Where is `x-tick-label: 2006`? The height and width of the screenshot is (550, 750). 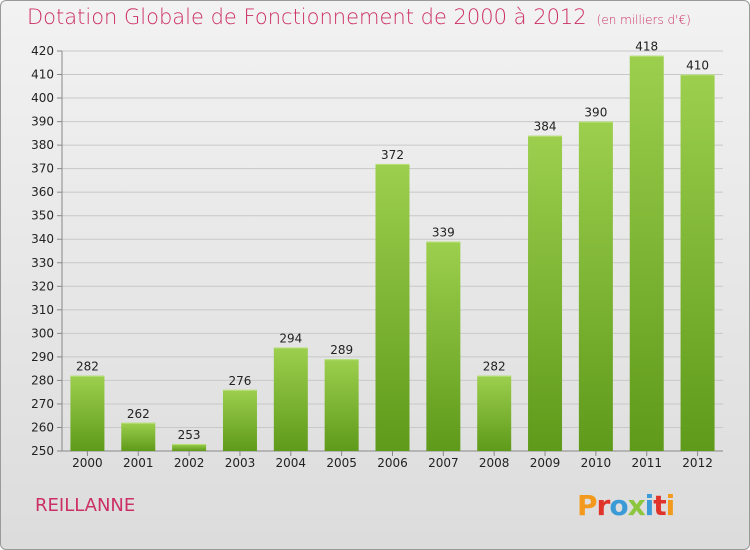 x-tick-label: 2006 is located at coordinates (392, 463).